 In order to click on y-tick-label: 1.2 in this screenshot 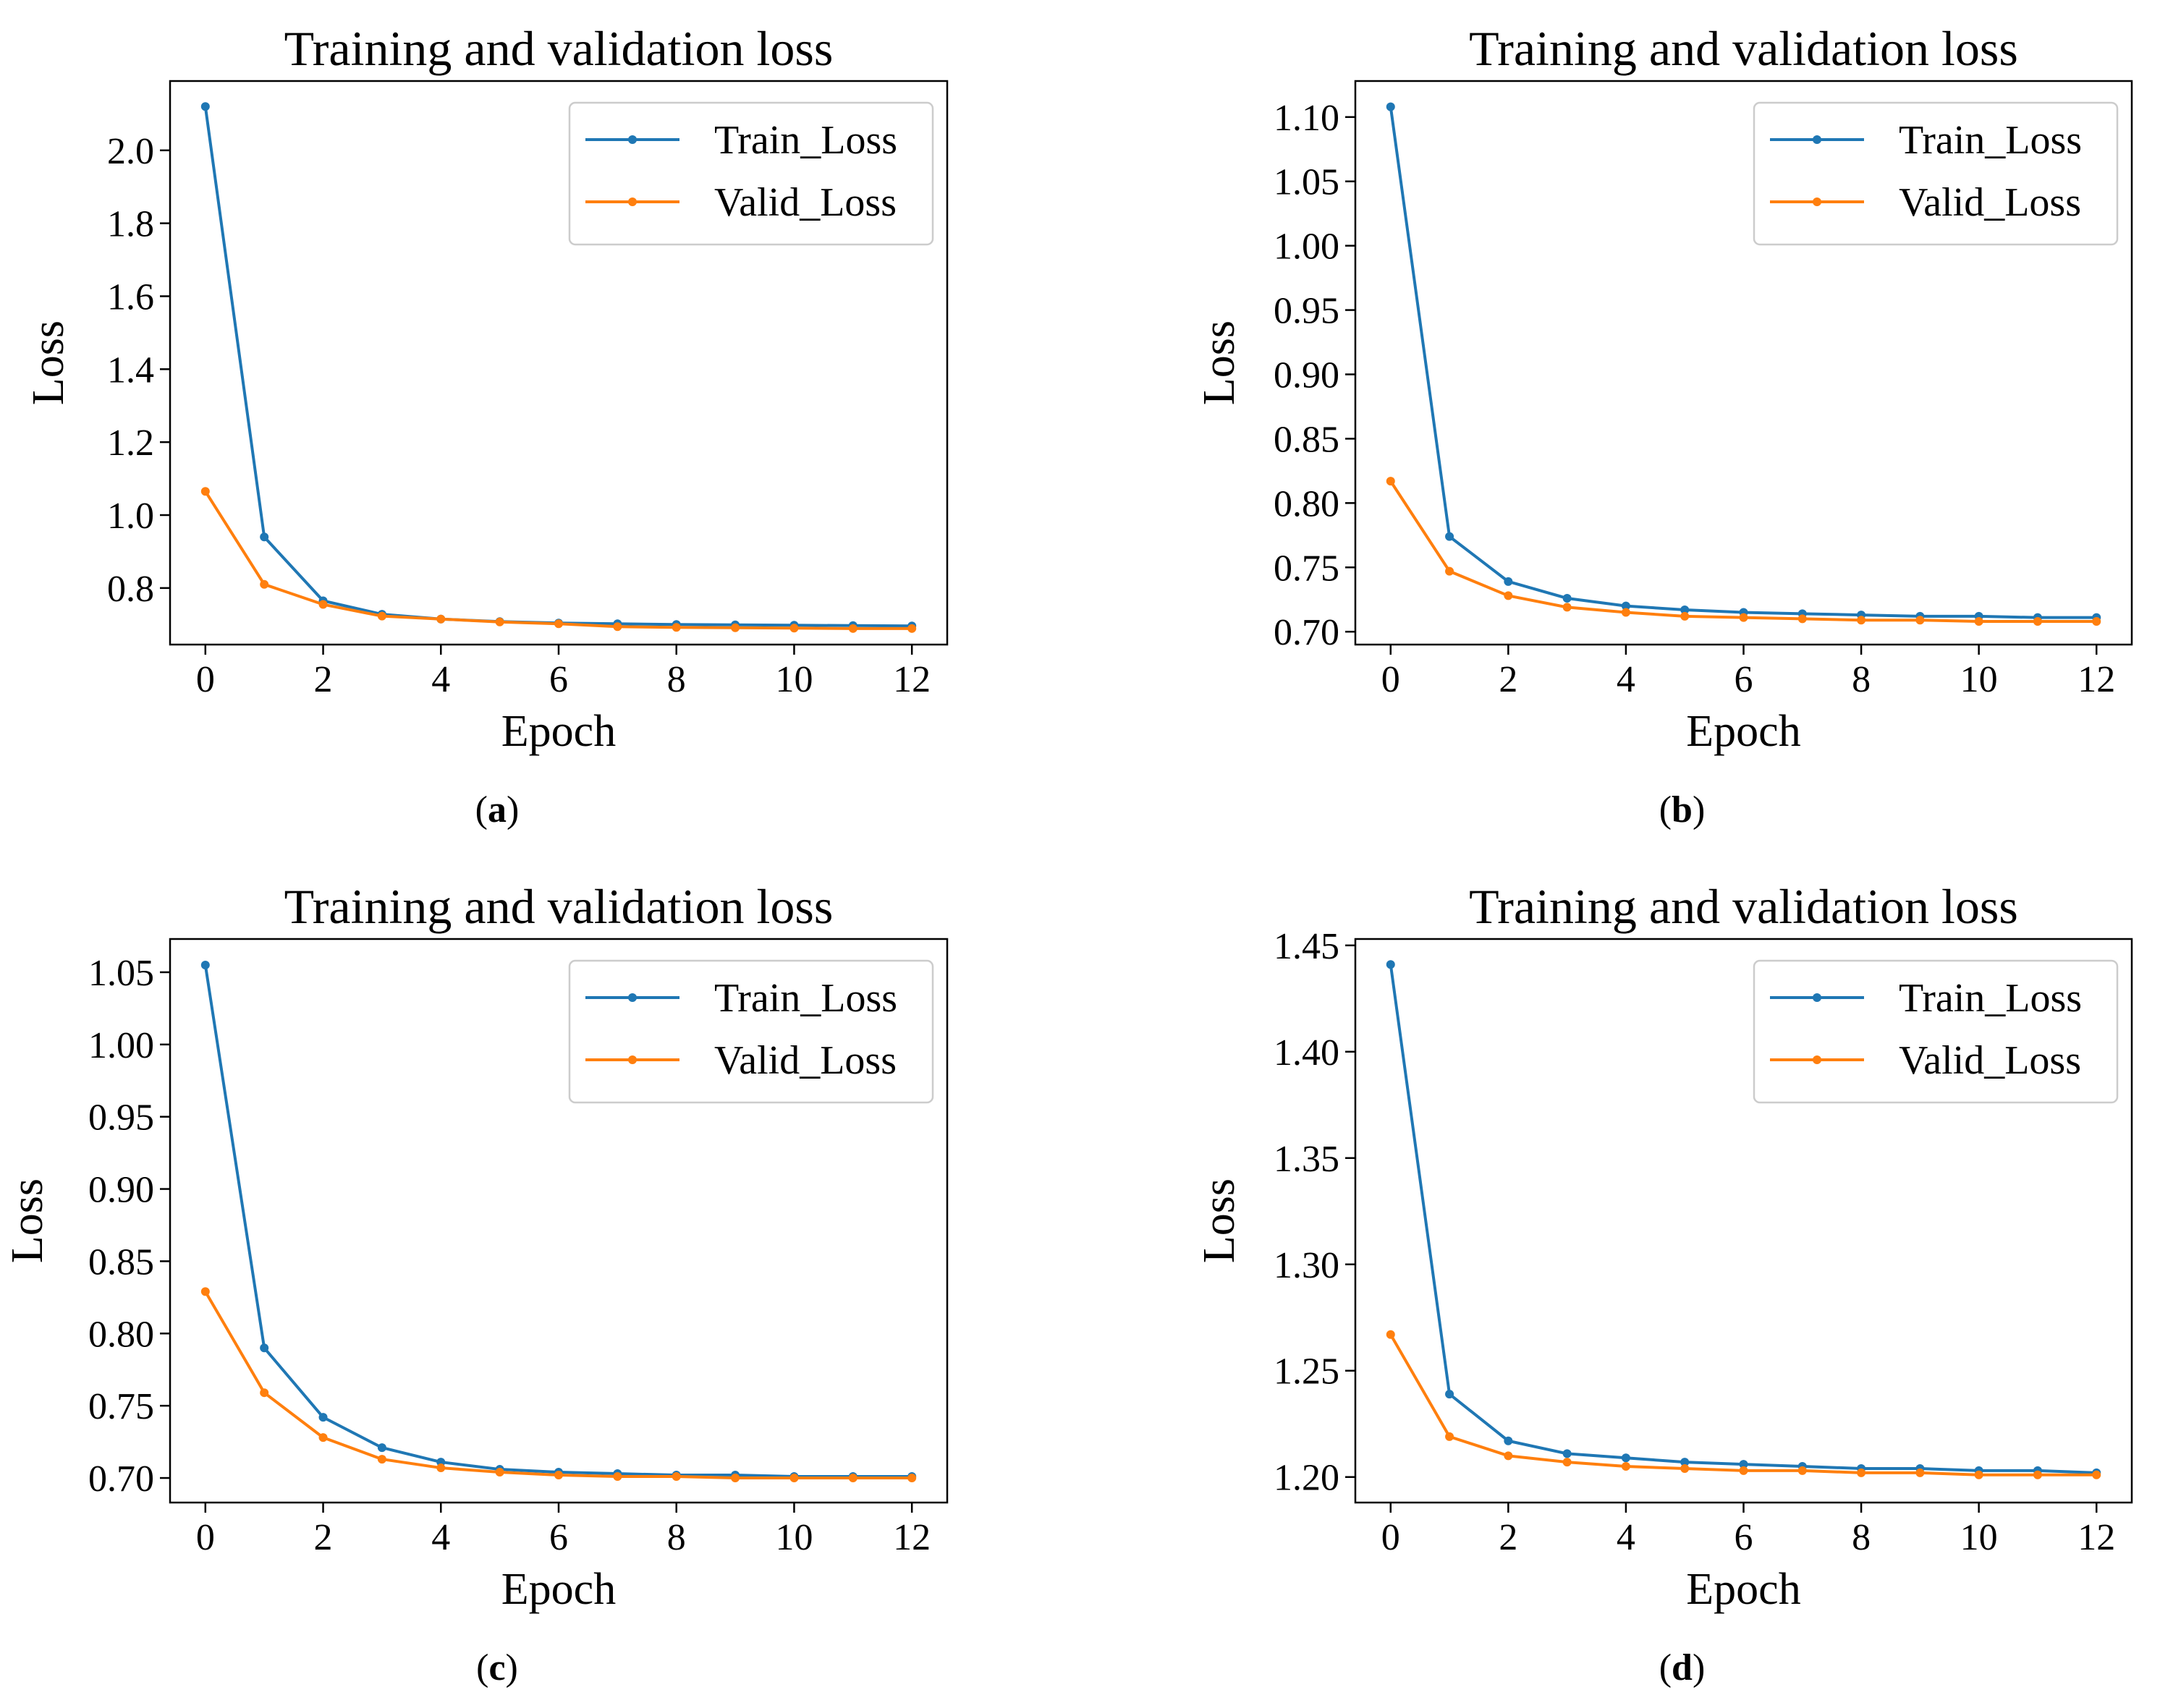, I will do `click(130, 443)`.